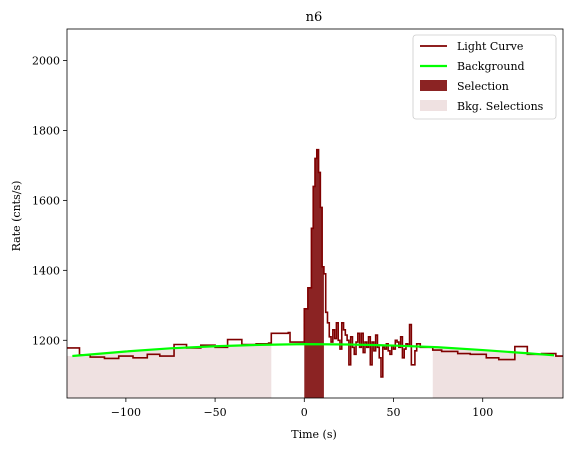  I want to click on x-tick-label: 100, so click(482, 412).